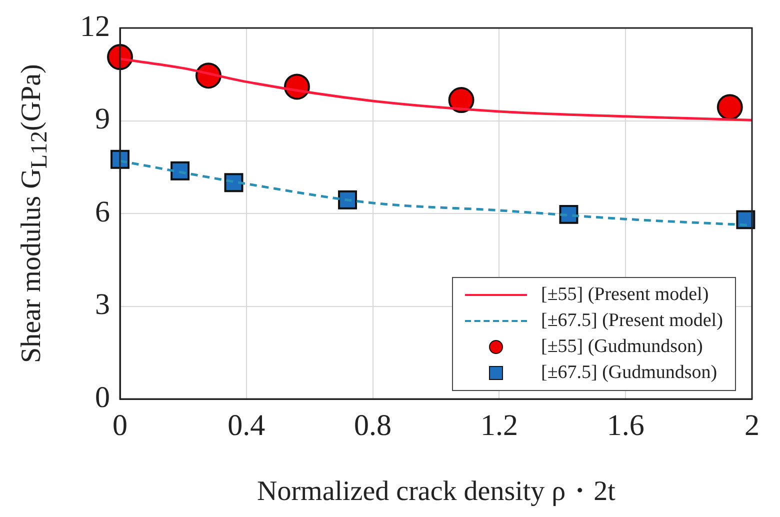 Image resolution: width=780 pixels, height=517 pixels. Describe the element at coordinates (102, 211) in the screenshot. I see `y-tick-label: 6` at that location.